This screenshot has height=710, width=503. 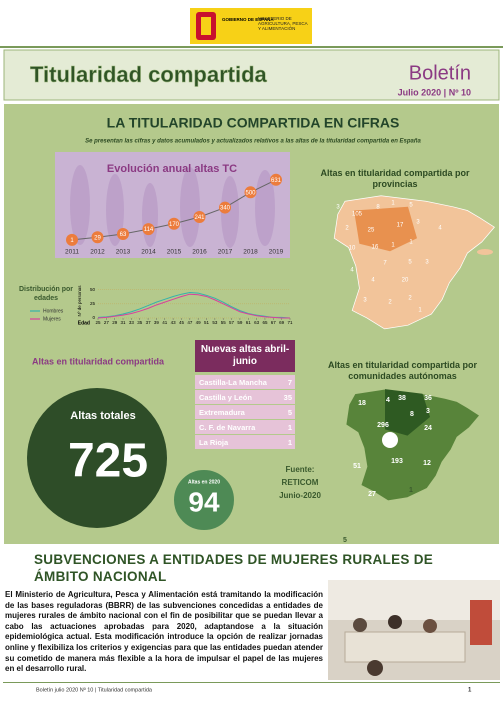 What do you see at coordinates (97, 252) in the screenshot?
I see `year-label: 2012` at bounding box center [97, 252].